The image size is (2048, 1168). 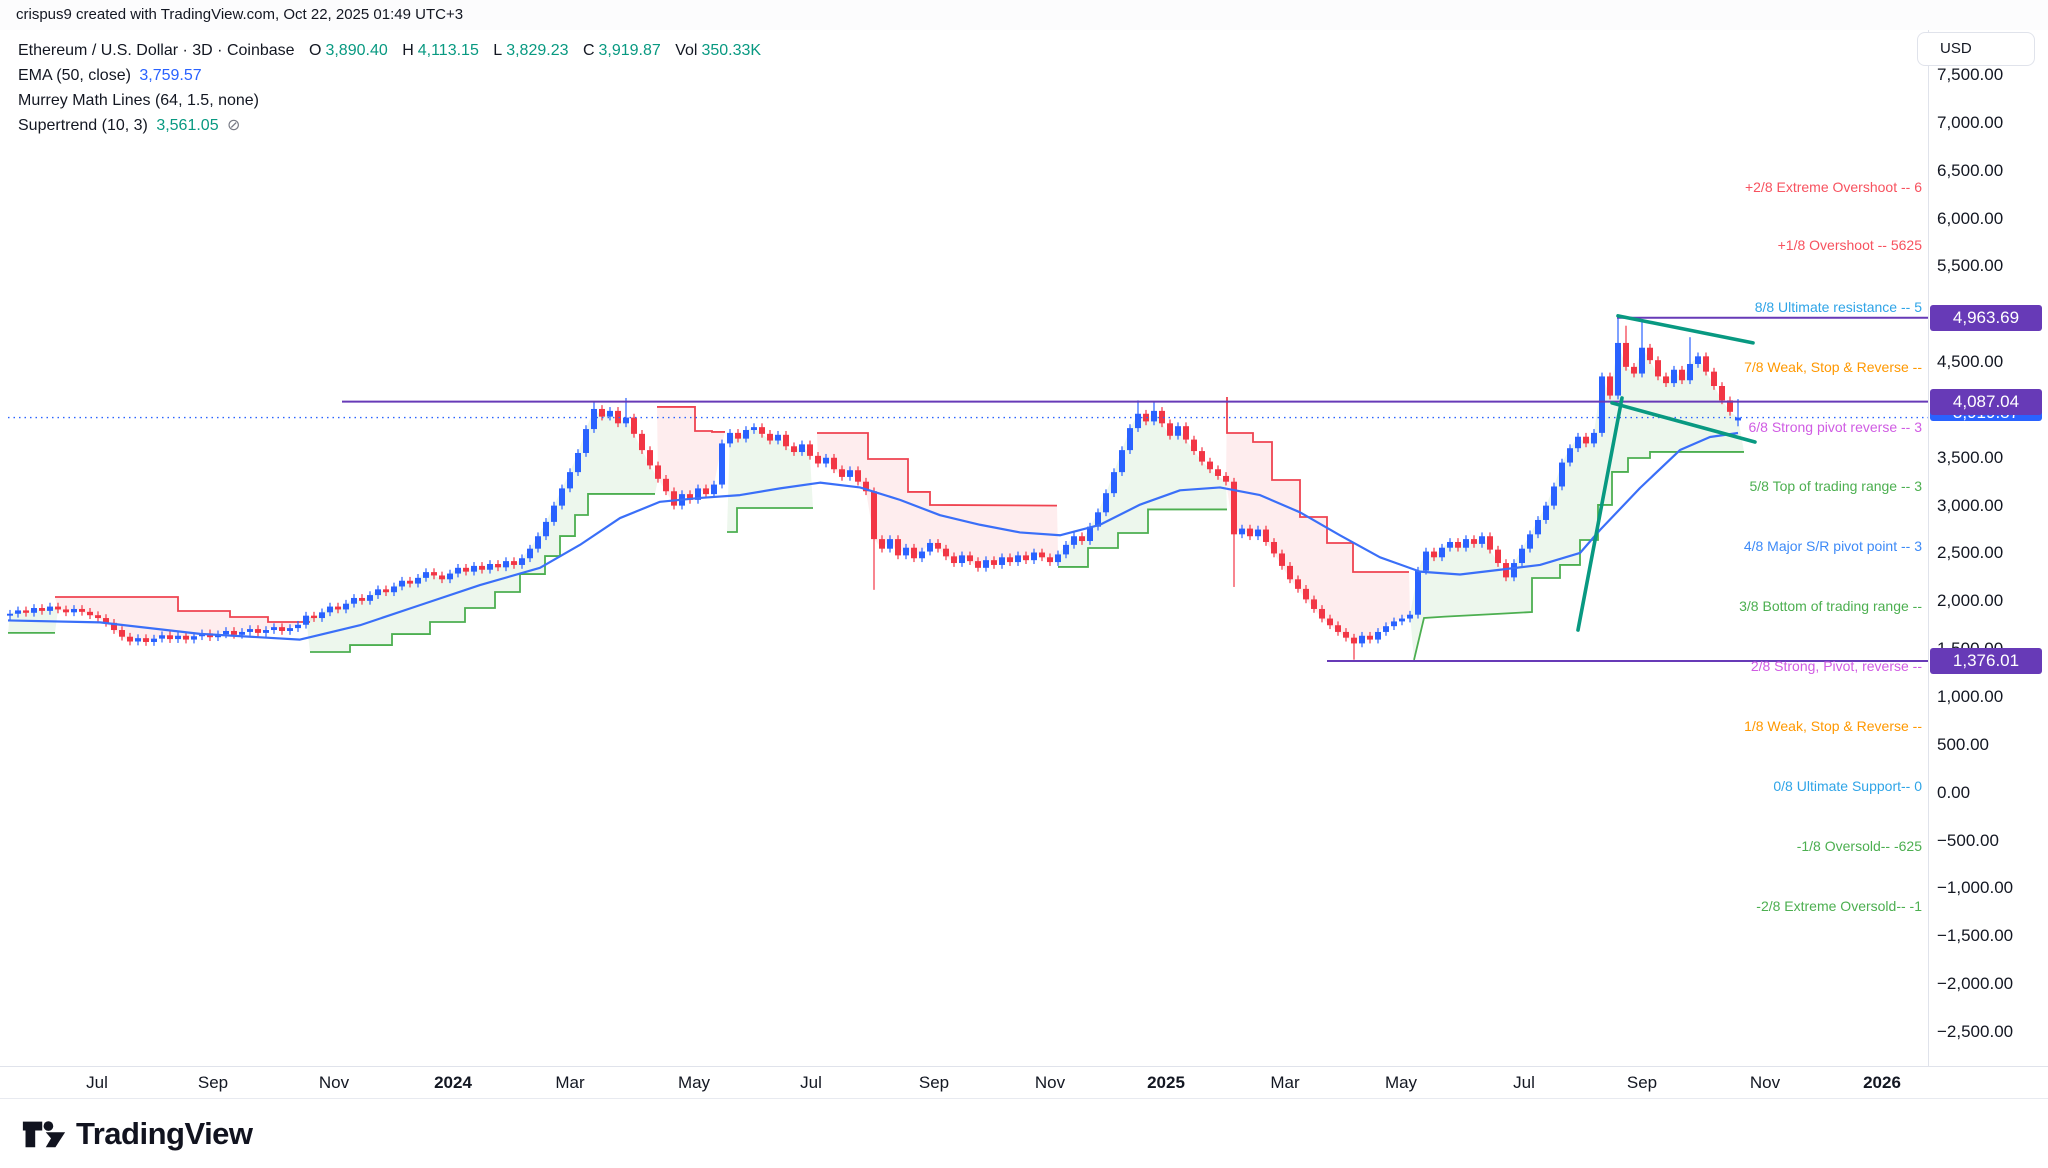 What do you see at coordinates (1849, 245) in the screenshot?
I see `murrey-level-label: +1/8 Overshoot -- 5625` at bounding box center [1849, 245].